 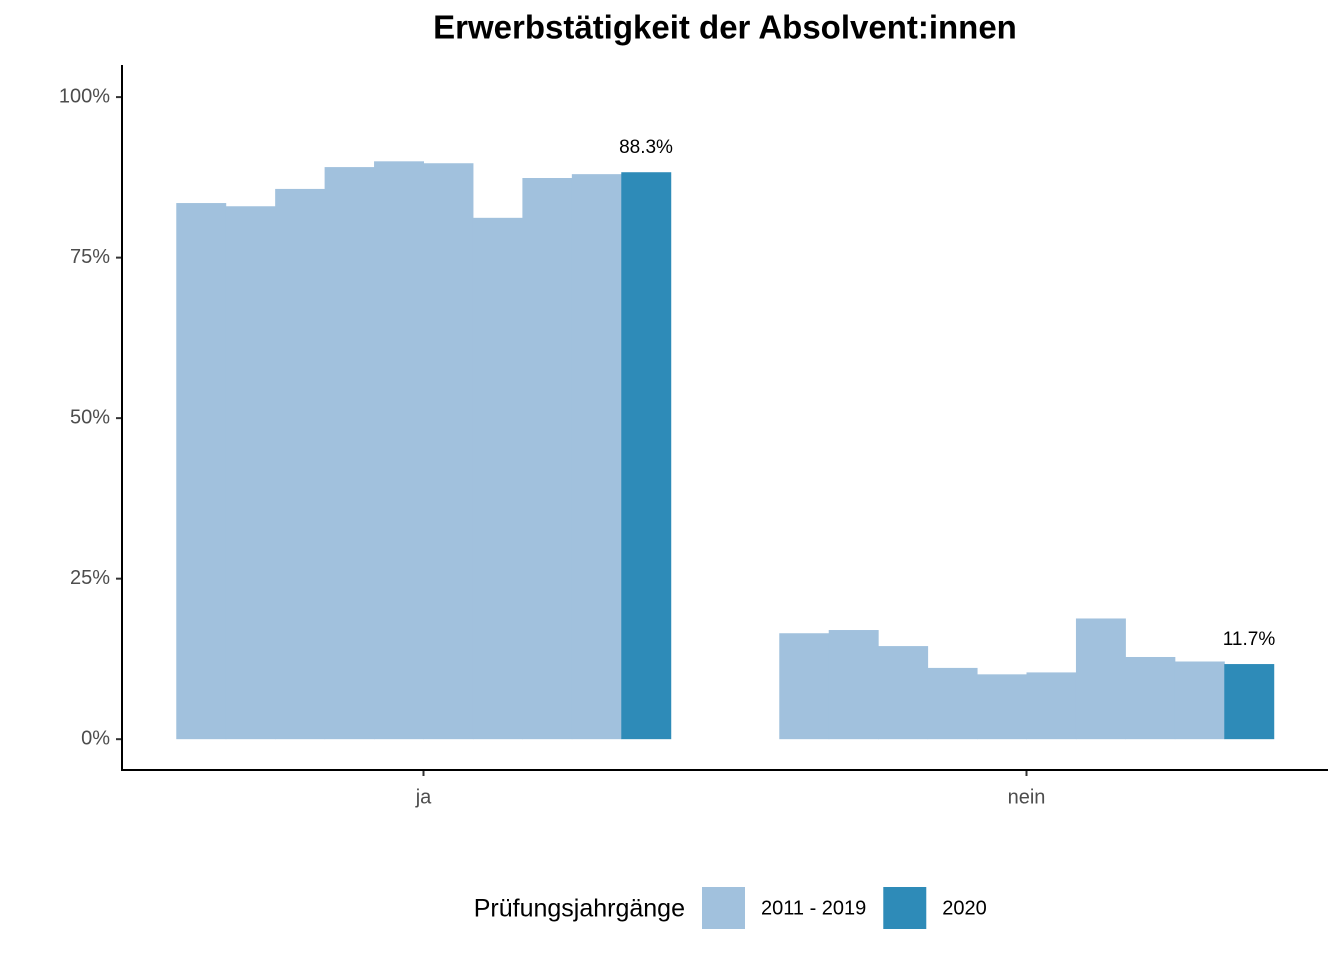 I want to click on data-label: 11.7%, so click(x=1249, y=639).